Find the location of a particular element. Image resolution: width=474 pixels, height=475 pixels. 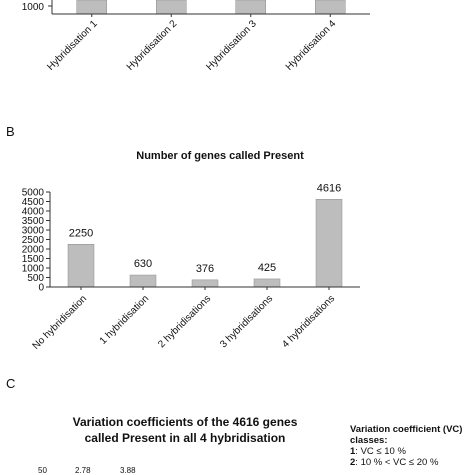

panel-b-y-tick-label: 2500 is located at coordinates (33, 240).